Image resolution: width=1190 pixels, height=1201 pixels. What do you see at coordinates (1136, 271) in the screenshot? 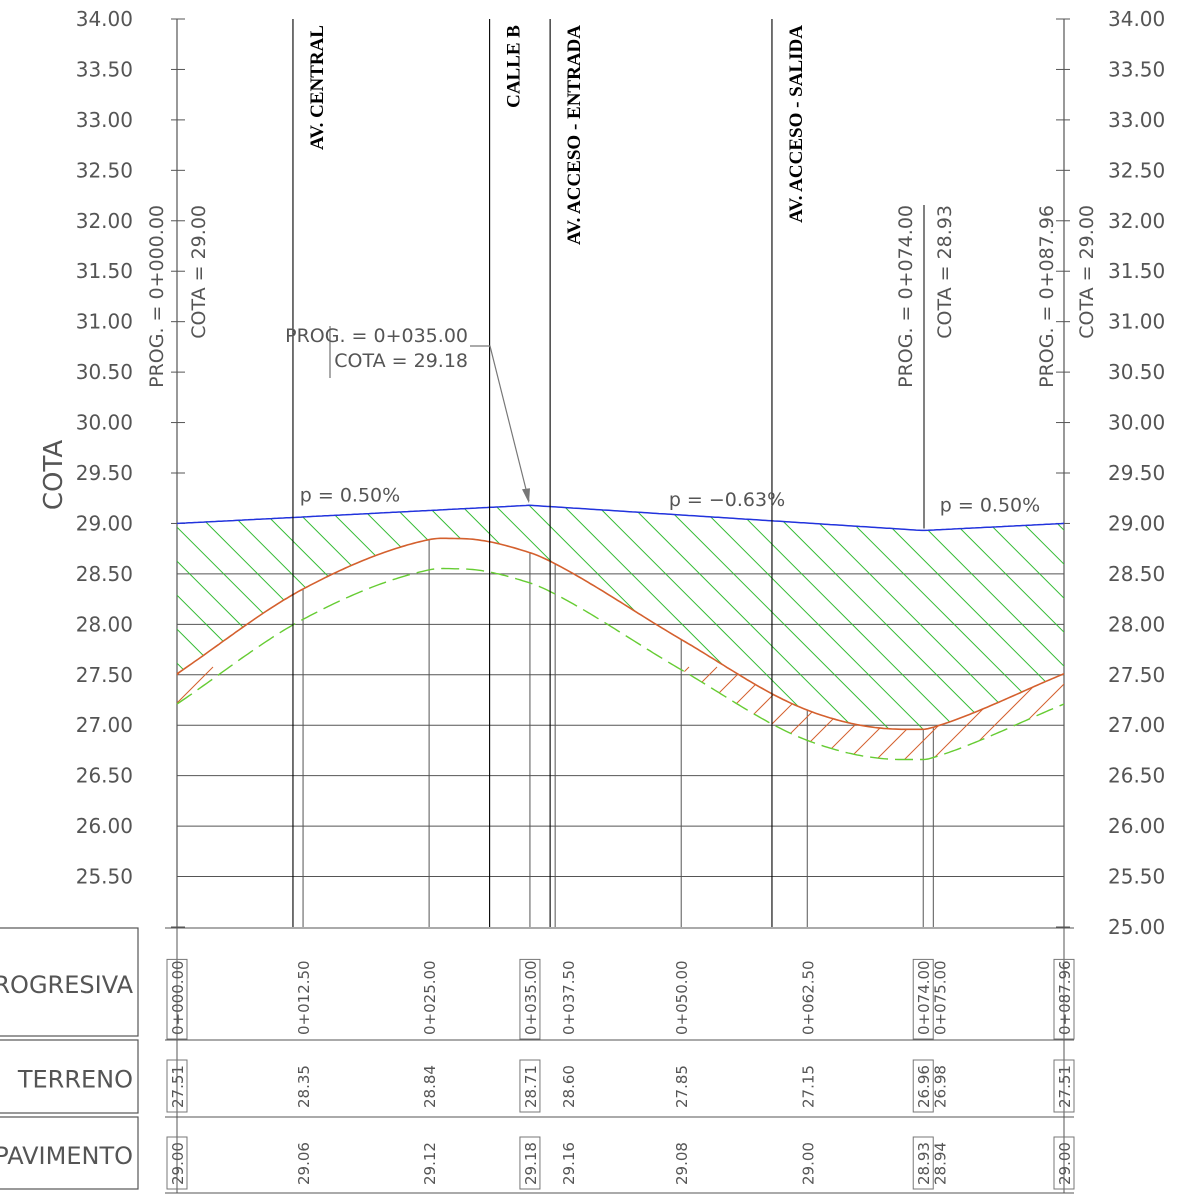
I see `y-tick-right: 31.50` at bounding box center [1136, 271].